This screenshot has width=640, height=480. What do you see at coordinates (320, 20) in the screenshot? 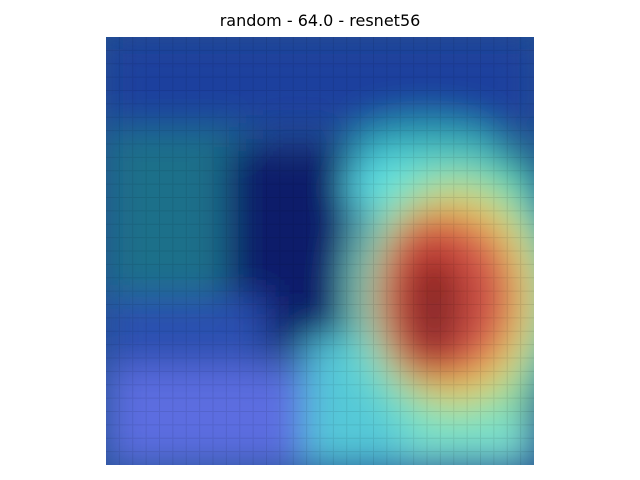
I see `figure-title: random - 64.0 - resnet56` at bounding box center [320, 20].